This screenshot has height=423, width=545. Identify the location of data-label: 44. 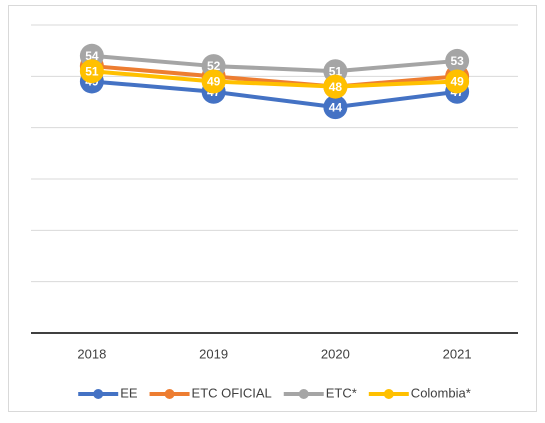
(336, 107).